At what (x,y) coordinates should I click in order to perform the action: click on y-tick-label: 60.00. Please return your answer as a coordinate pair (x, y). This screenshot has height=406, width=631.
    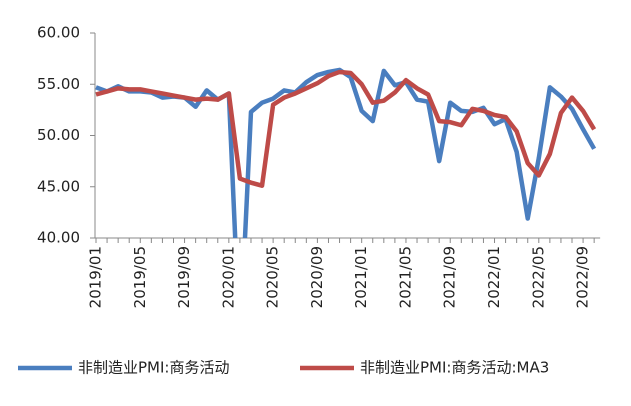
    Looking at the image, I should click on (58, 33).